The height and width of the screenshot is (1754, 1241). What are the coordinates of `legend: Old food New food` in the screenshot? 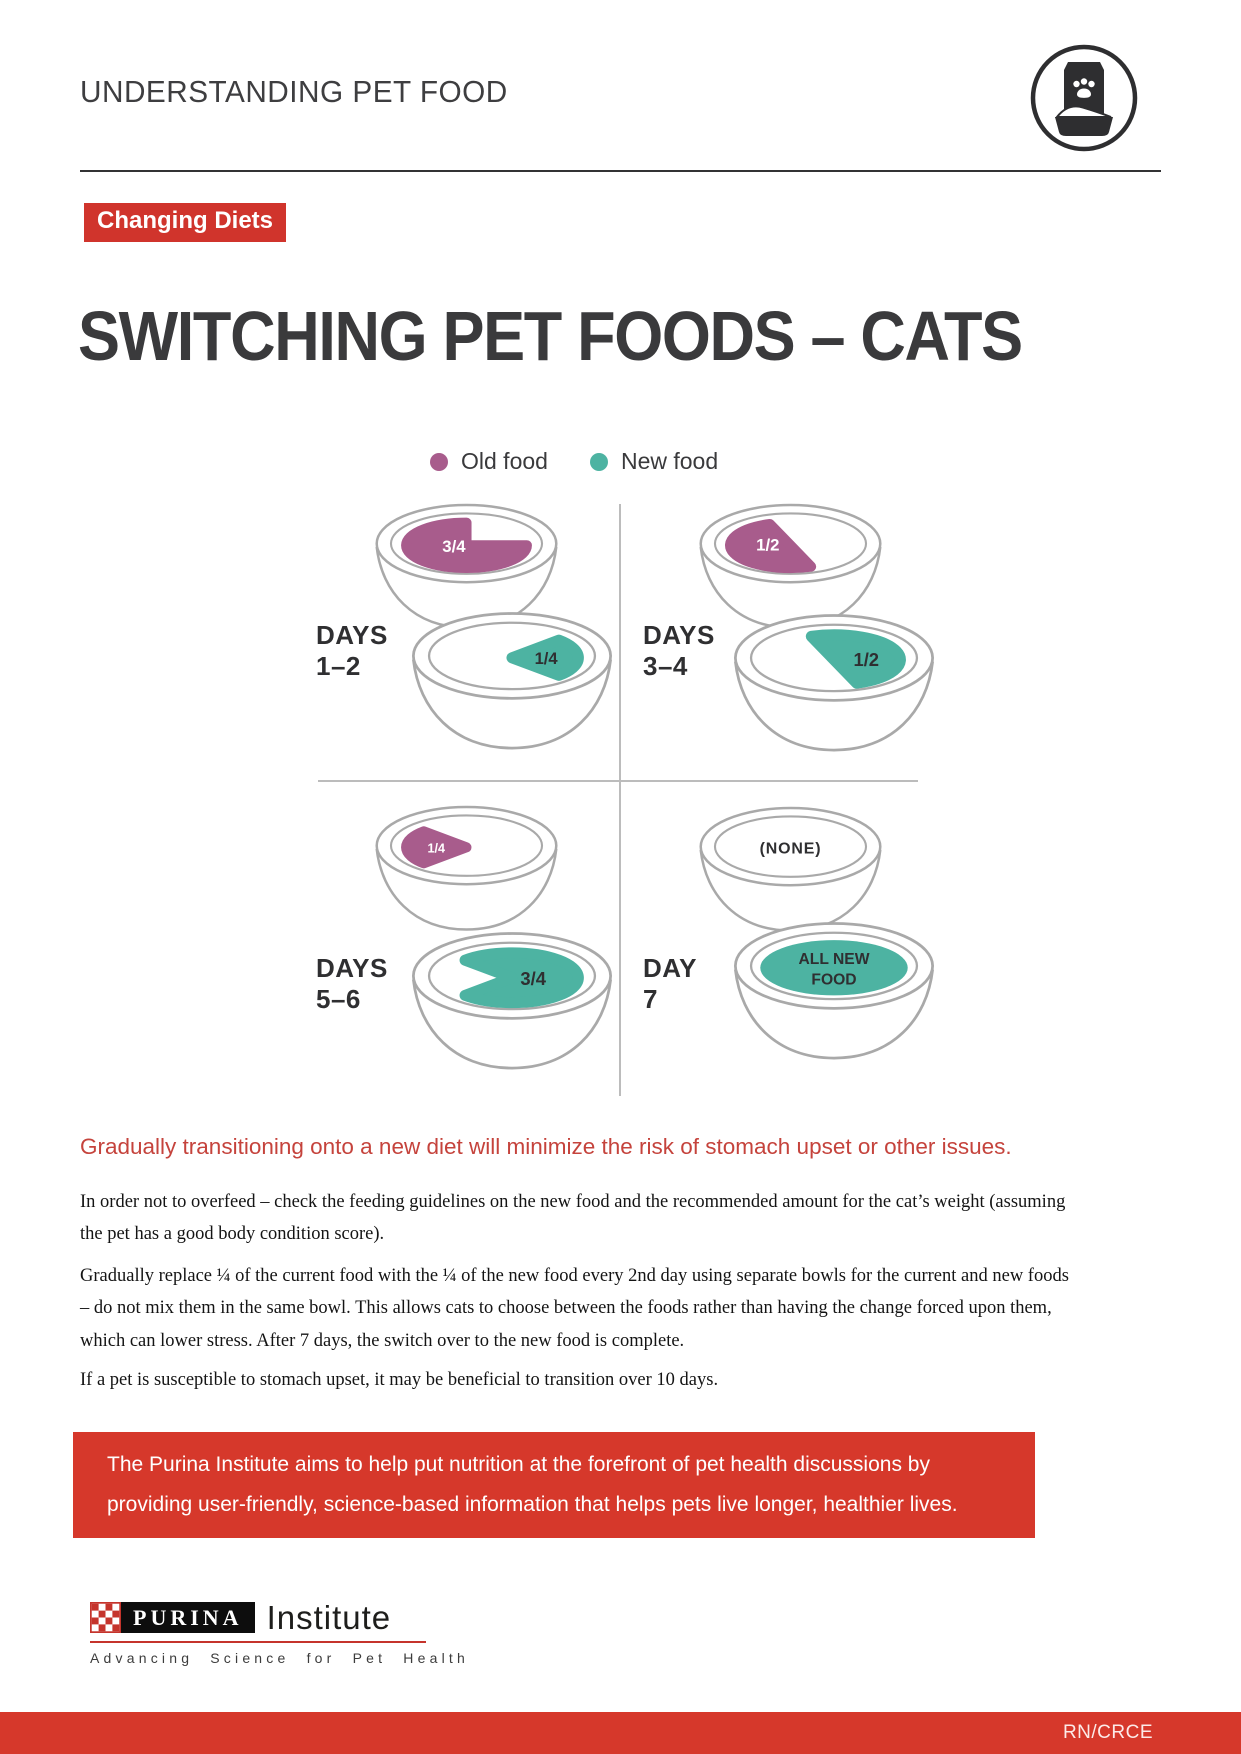 It's located at (574, 461).